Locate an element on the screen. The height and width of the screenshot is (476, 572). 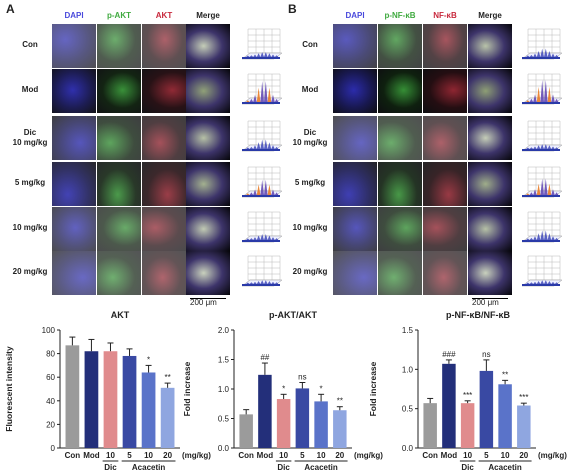
surface-plot is located at coordinates (542, 136).